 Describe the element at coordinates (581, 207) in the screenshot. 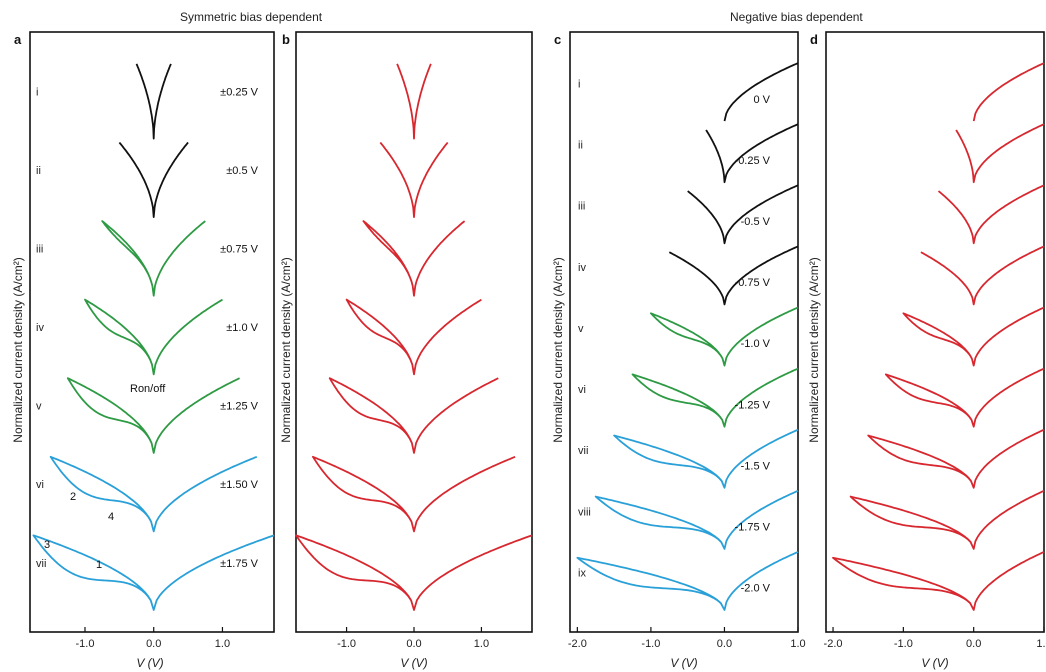

I see `panel-c-roman-iii: iii` at that location.